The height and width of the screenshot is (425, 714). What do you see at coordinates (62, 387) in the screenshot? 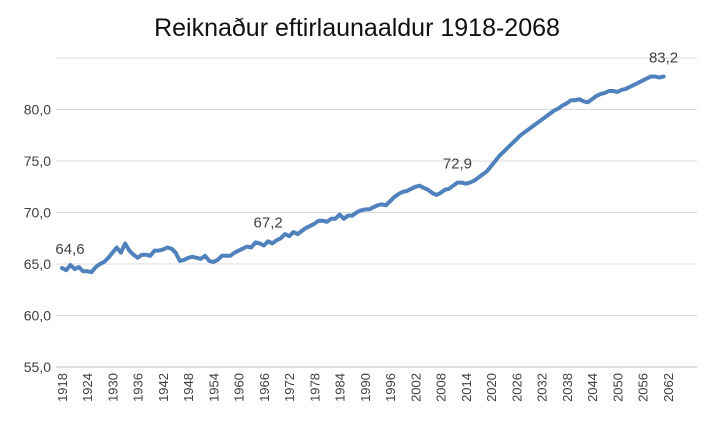
I see `x-tick-label: 1918` at bounding box center [62, 387].